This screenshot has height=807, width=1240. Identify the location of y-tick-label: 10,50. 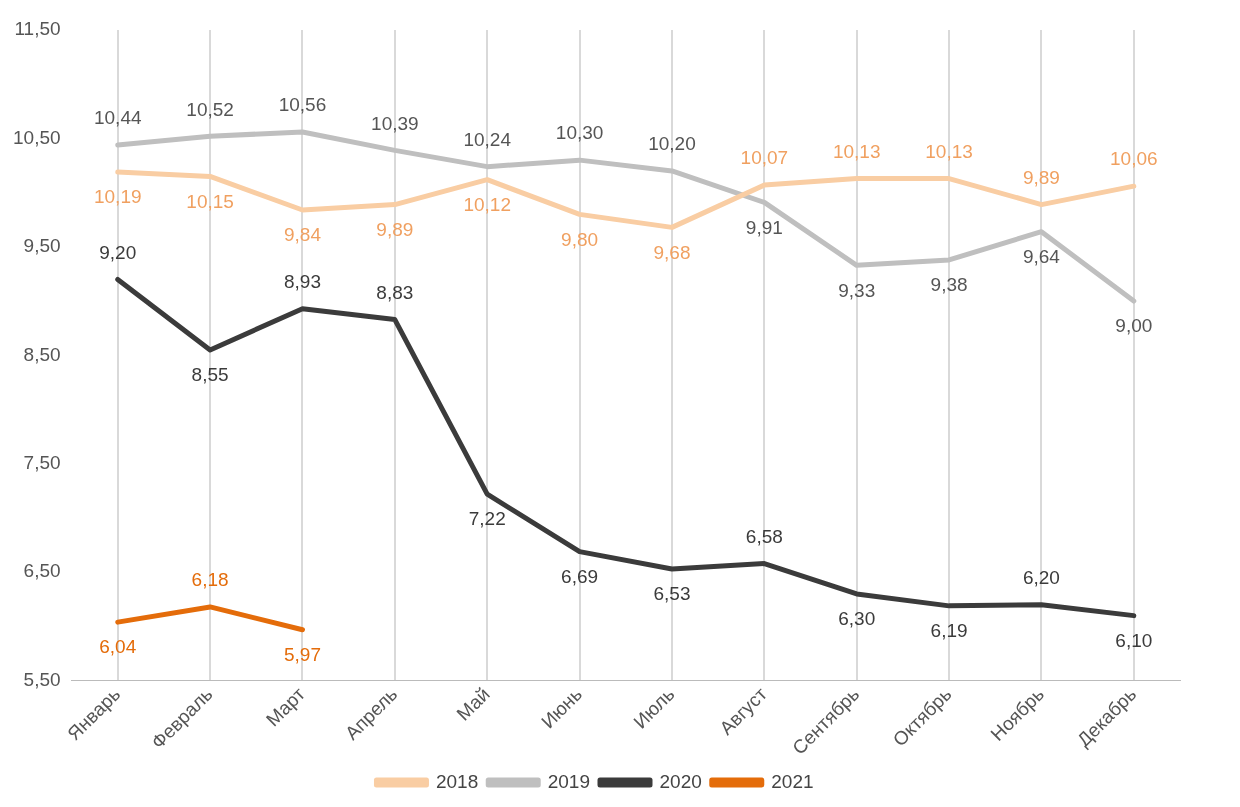
(37, 137).